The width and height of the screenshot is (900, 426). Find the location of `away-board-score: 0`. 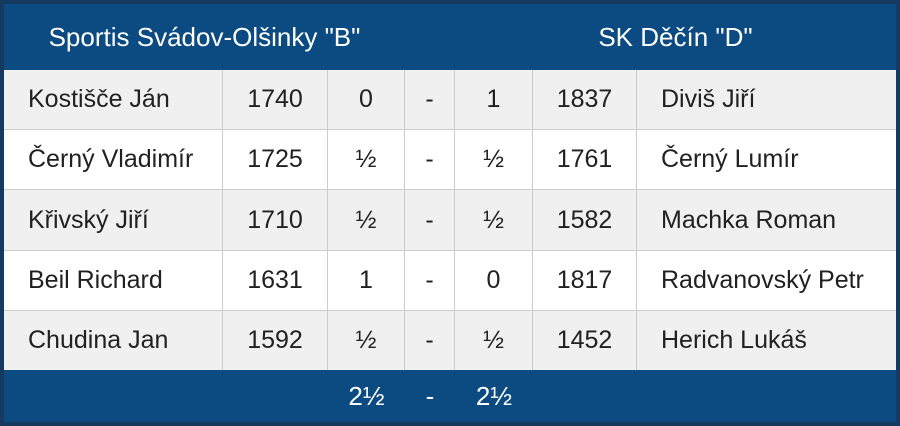

away-board-score: 0 is located at coordinates (494, 280).